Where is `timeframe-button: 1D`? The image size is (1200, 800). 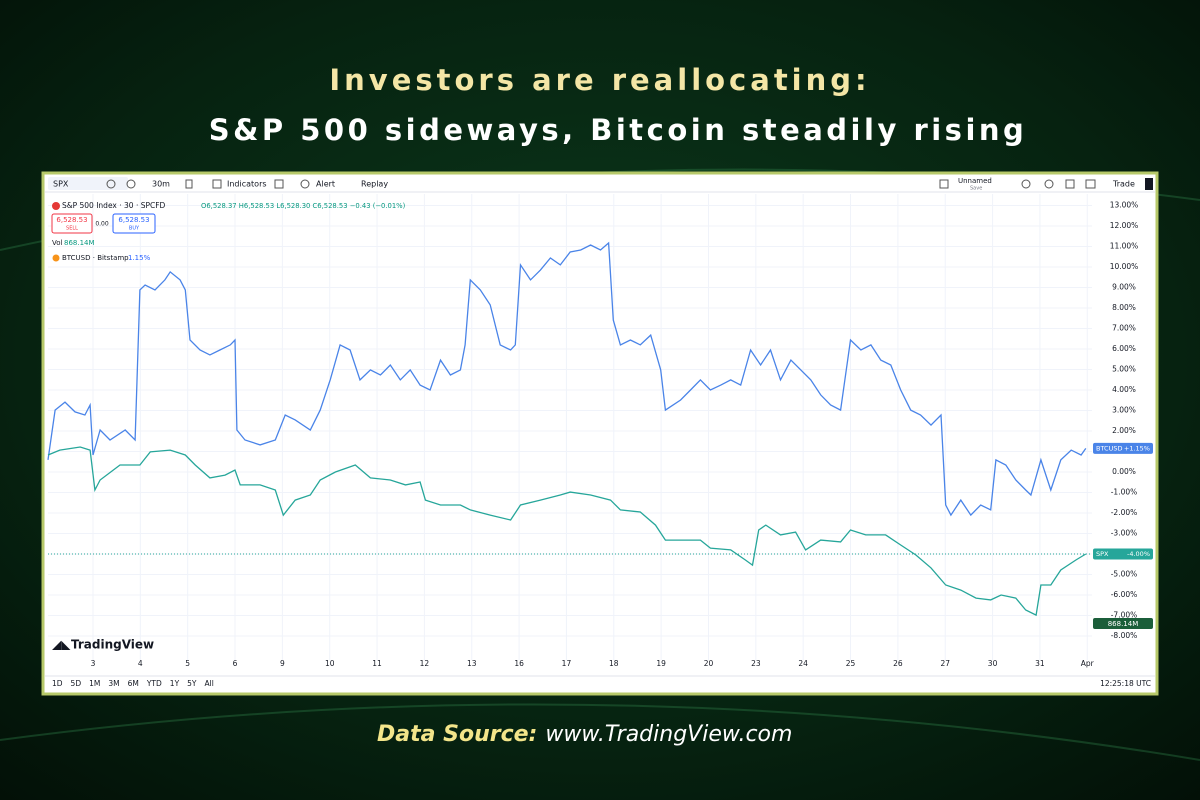 timeframe-button: 1D is located at coordinates (57, 683).